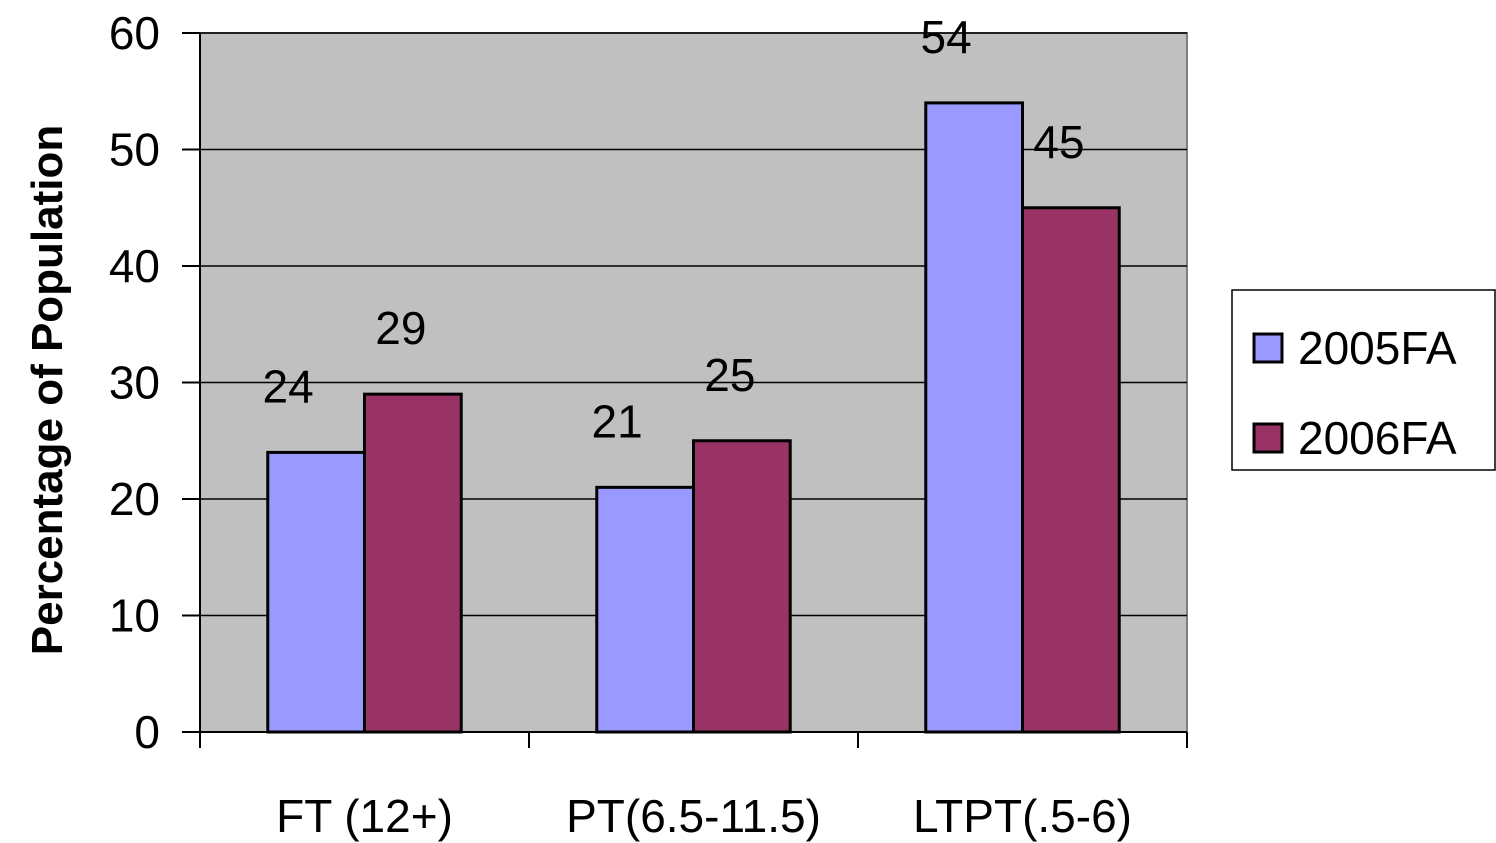  Describe the element at coordinates (134, 499) in the screenshot. I see `y-tick-label: 20` at that location.